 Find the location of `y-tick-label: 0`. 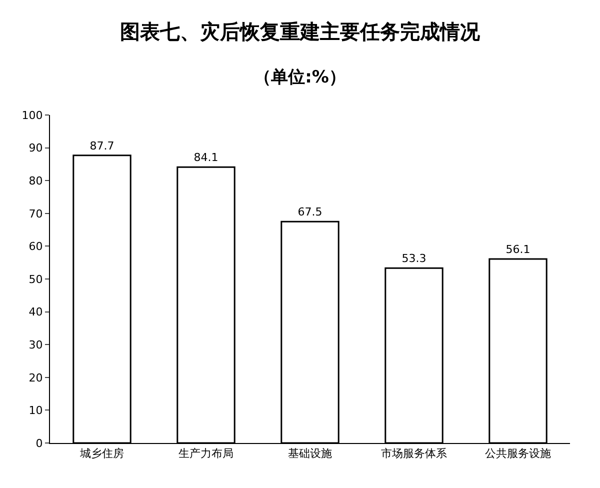

y-tick-label: 0 is located at coordinates (39, 443).